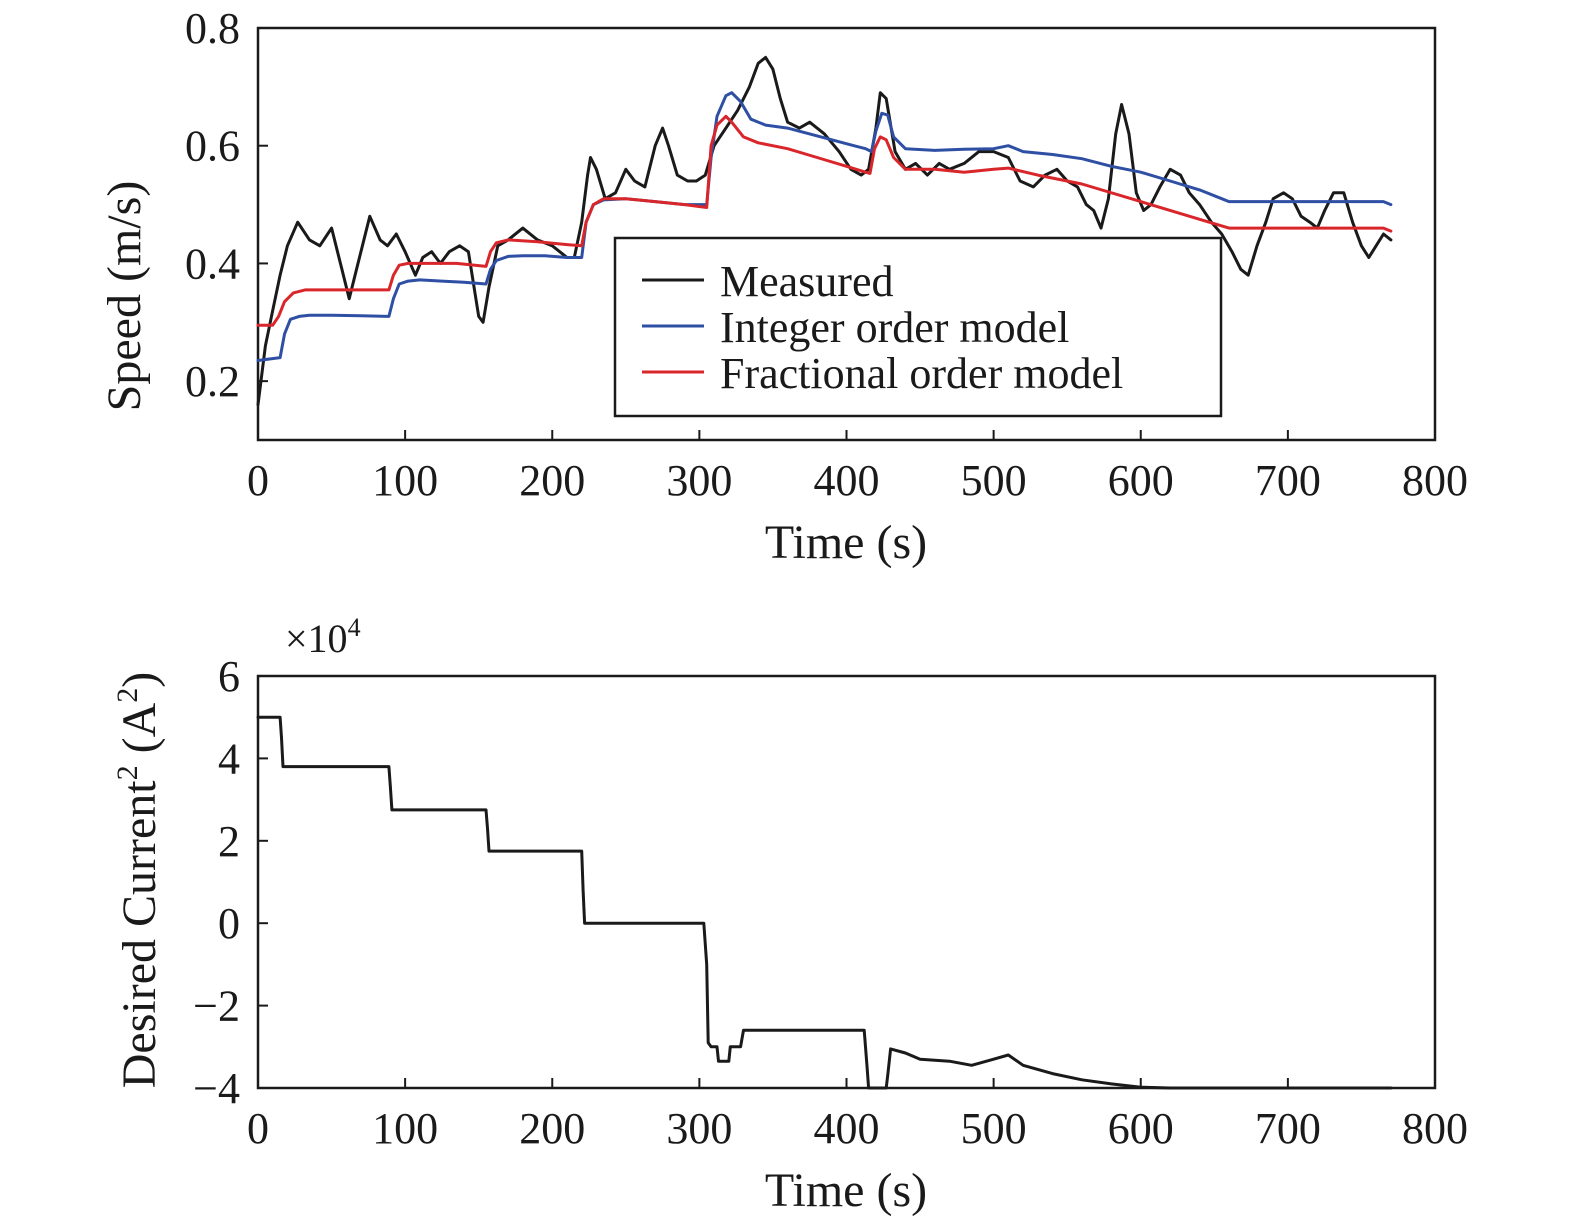 The width and height of the screenshot is (1575, 1229). What do you see at coordinates (552, 480) in the screenshot?
I see `speed-x-tick-label: 200` at bounding box center [552, 480].